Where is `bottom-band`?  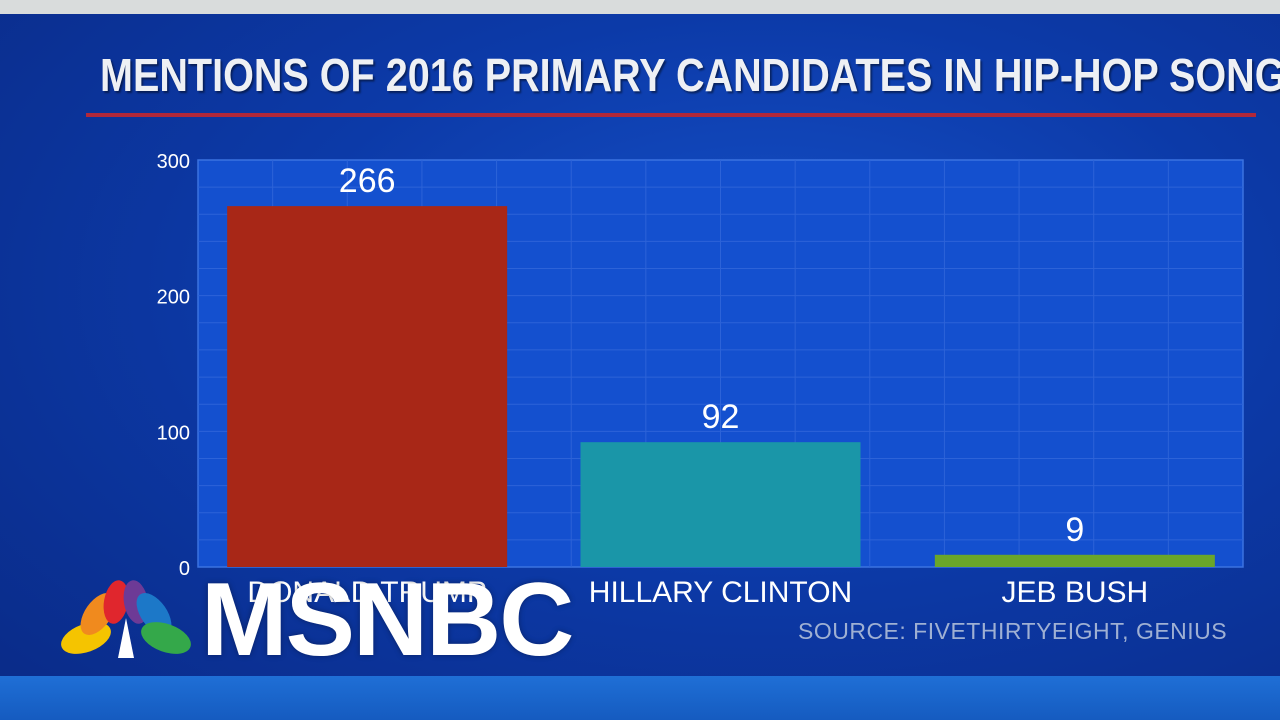
bottom-band is located at coordinates (640, 698).